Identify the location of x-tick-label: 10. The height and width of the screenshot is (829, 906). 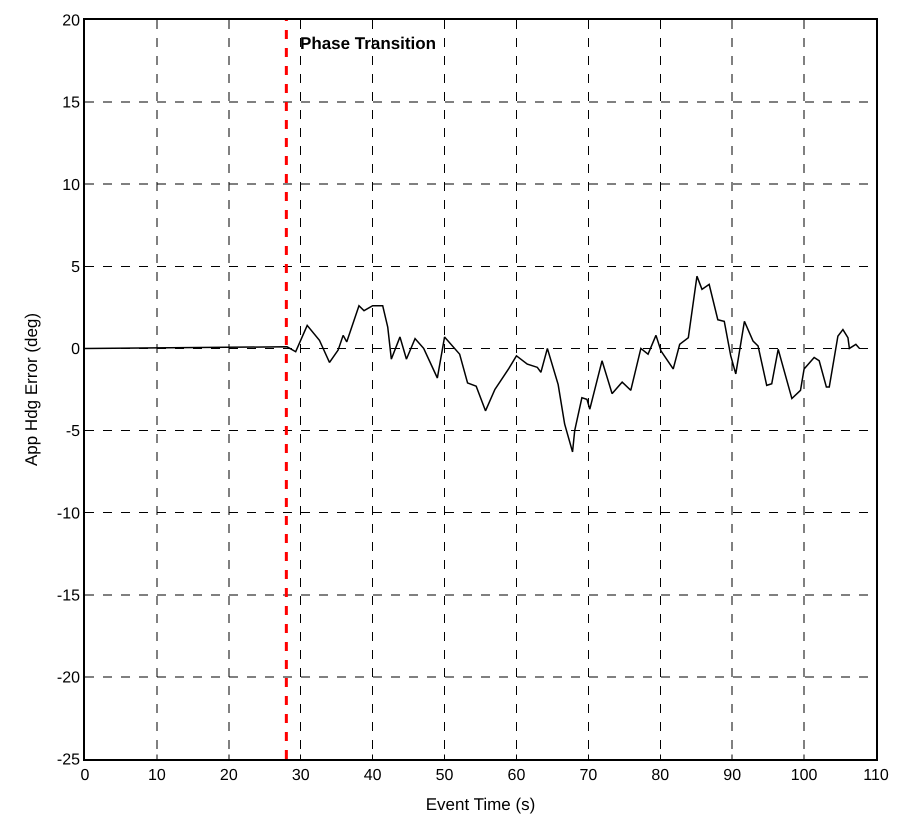
(157, 775).